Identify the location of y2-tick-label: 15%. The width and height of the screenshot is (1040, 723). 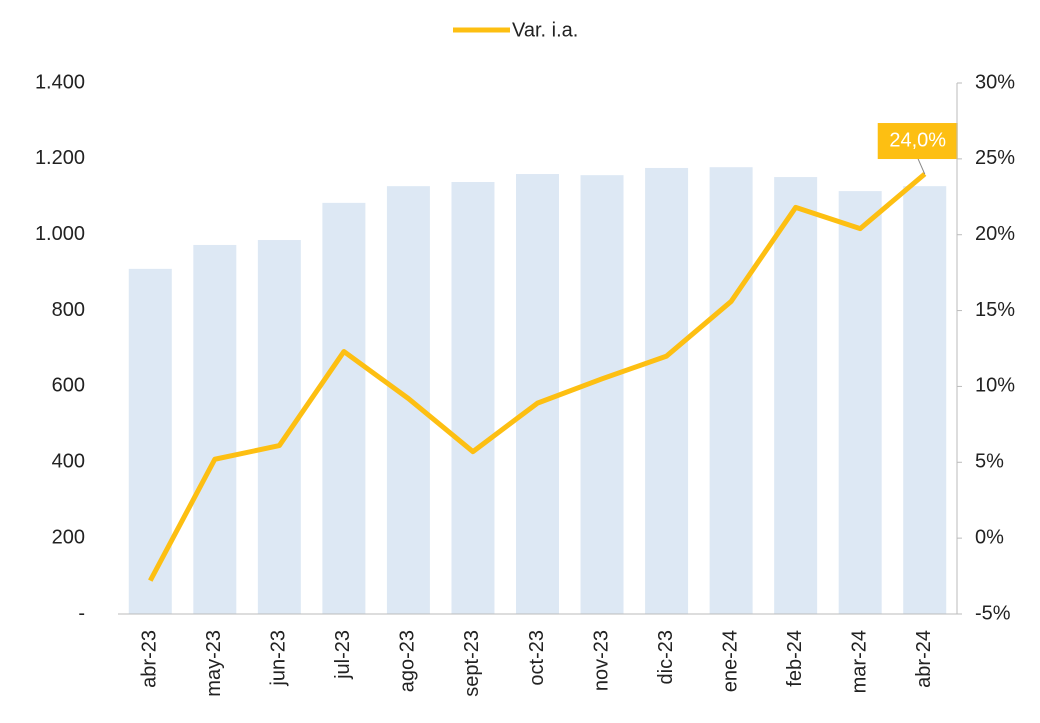
(995, 310).